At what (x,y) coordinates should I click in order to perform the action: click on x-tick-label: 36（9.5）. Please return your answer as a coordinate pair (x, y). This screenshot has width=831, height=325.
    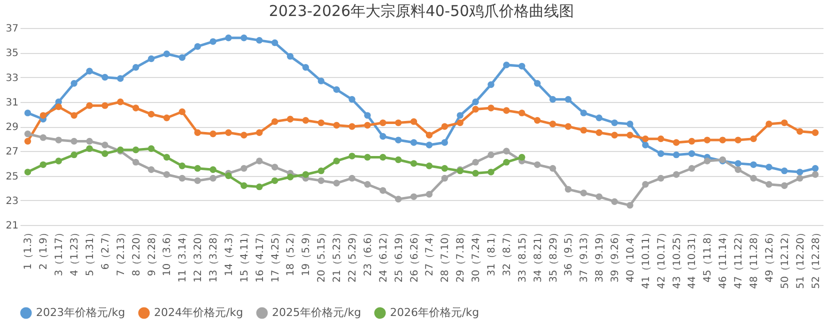
    Looking at the image, I should click on (569, 252).